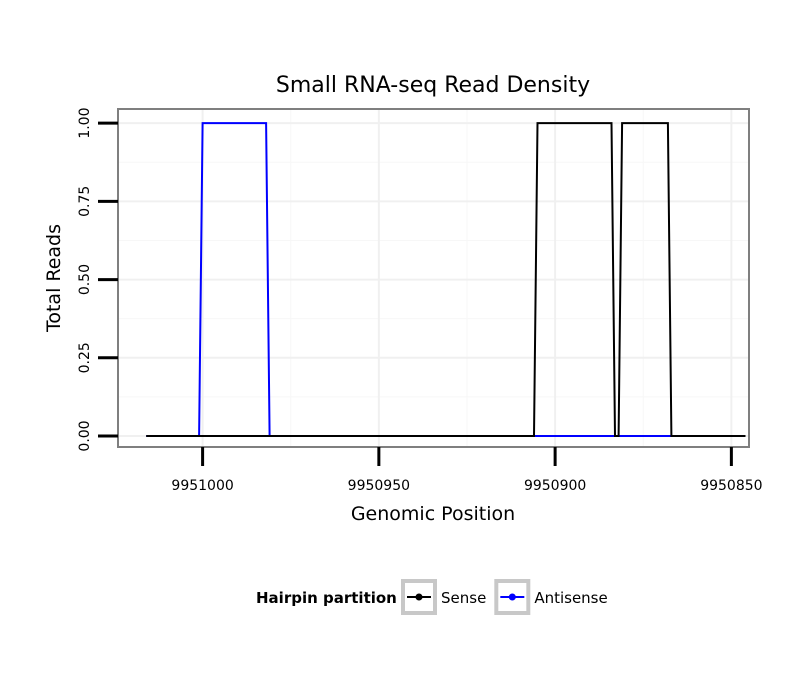 This screenshot has width=810, height=690. Describe the element at coordinates (555, 486) in the screenshot. I see `x-tick-label: 9950900` at that location.